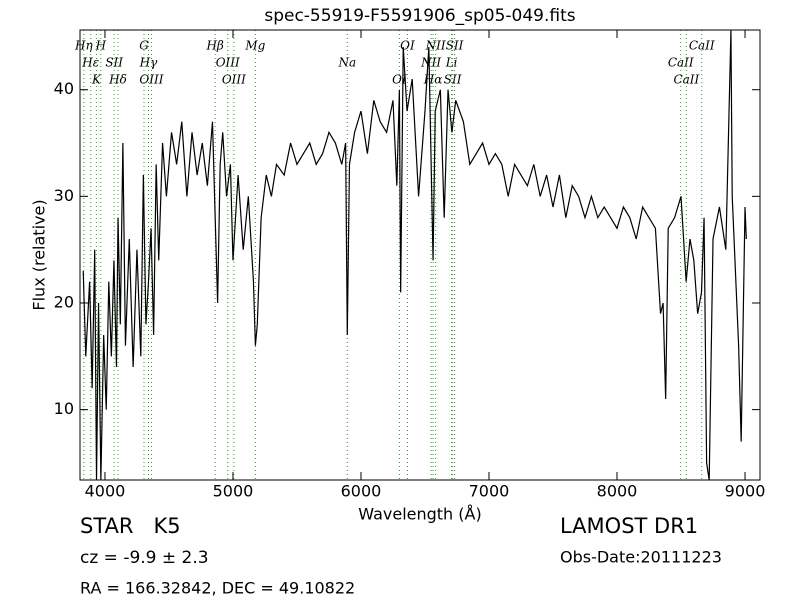 This screenshot has width=800, height=600. I want to click on survey: LAMOST DR1, so click(629, 526).